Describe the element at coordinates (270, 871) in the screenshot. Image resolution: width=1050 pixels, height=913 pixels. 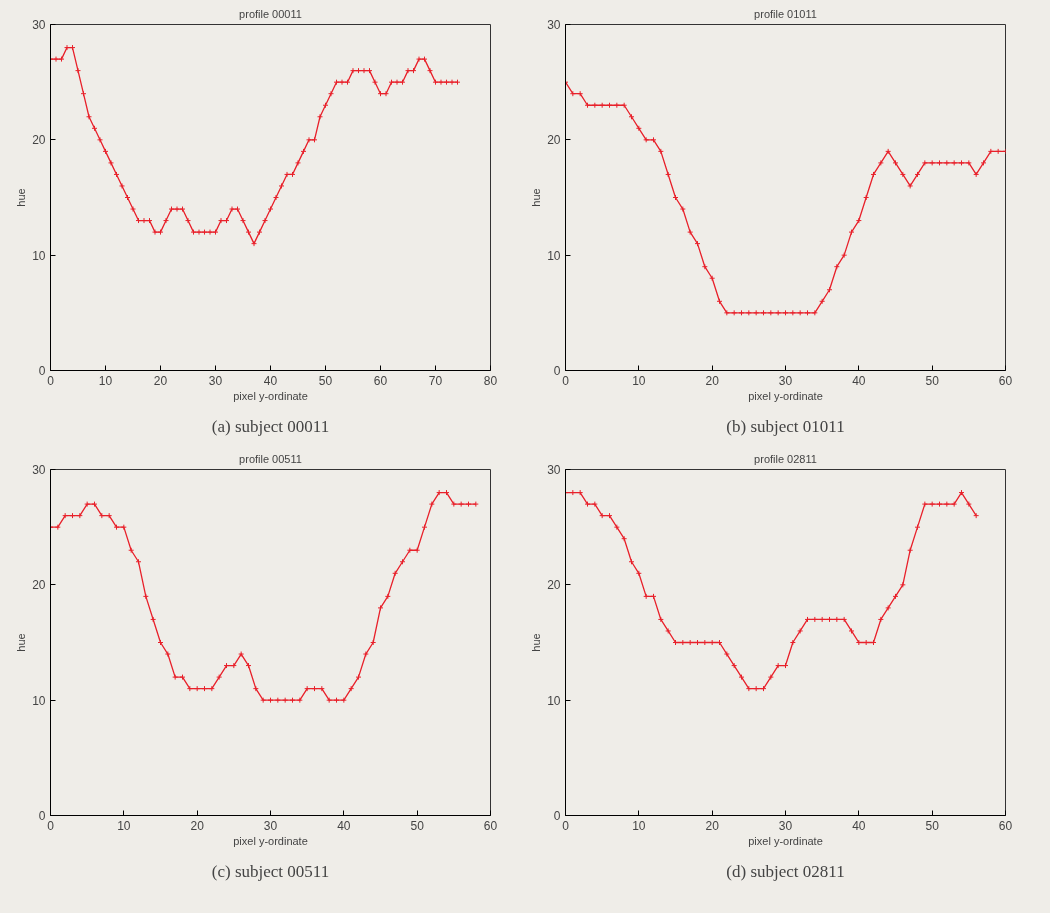
I see `text: (c) subject 00511` at that location.